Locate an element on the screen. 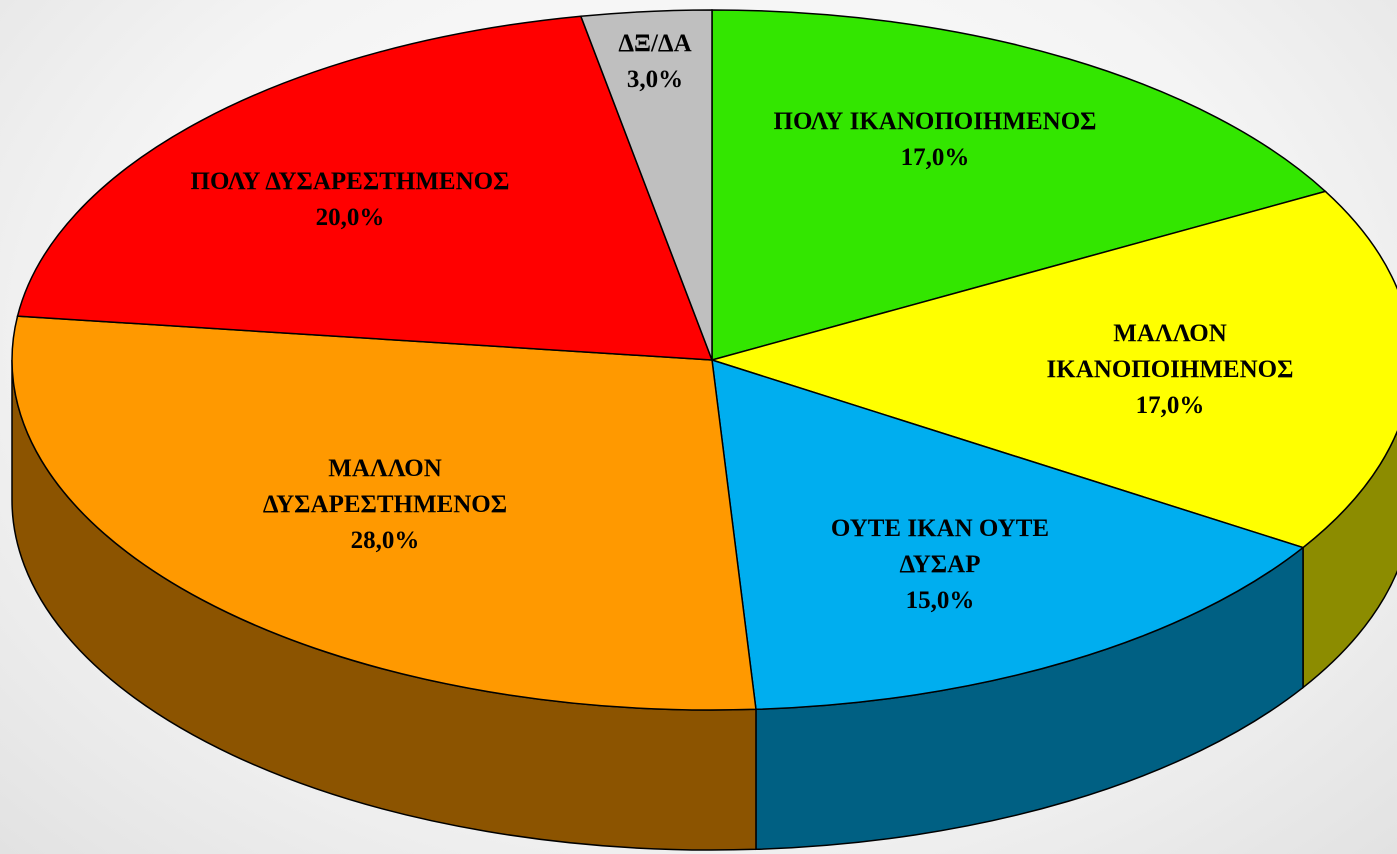 The width and height of the screenshot is (1397, 854). category-label: ΠΟΛΥ ΙΚΑΝΟΠΟΙΗΜΕΝΟΣ is located at coordinates (935, 121).